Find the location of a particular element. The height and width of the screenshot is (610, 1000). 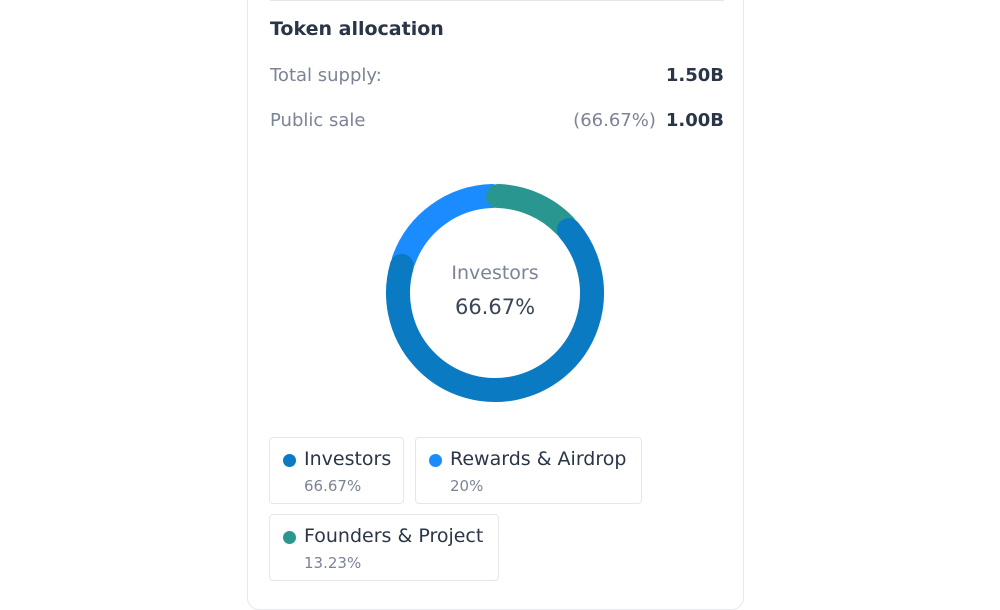

legend-pct-founders-project: 13.23% is located at coordinates (333, 563).